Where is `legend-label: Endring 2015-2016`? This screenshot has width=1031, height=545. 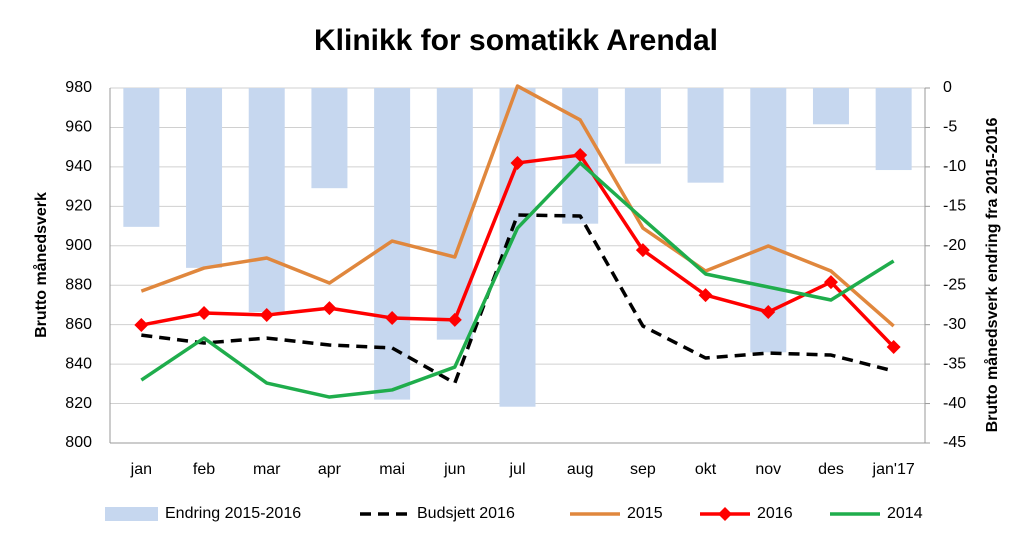 legend-label: Endring 2015-2016 is located at coordinates (233, 513).